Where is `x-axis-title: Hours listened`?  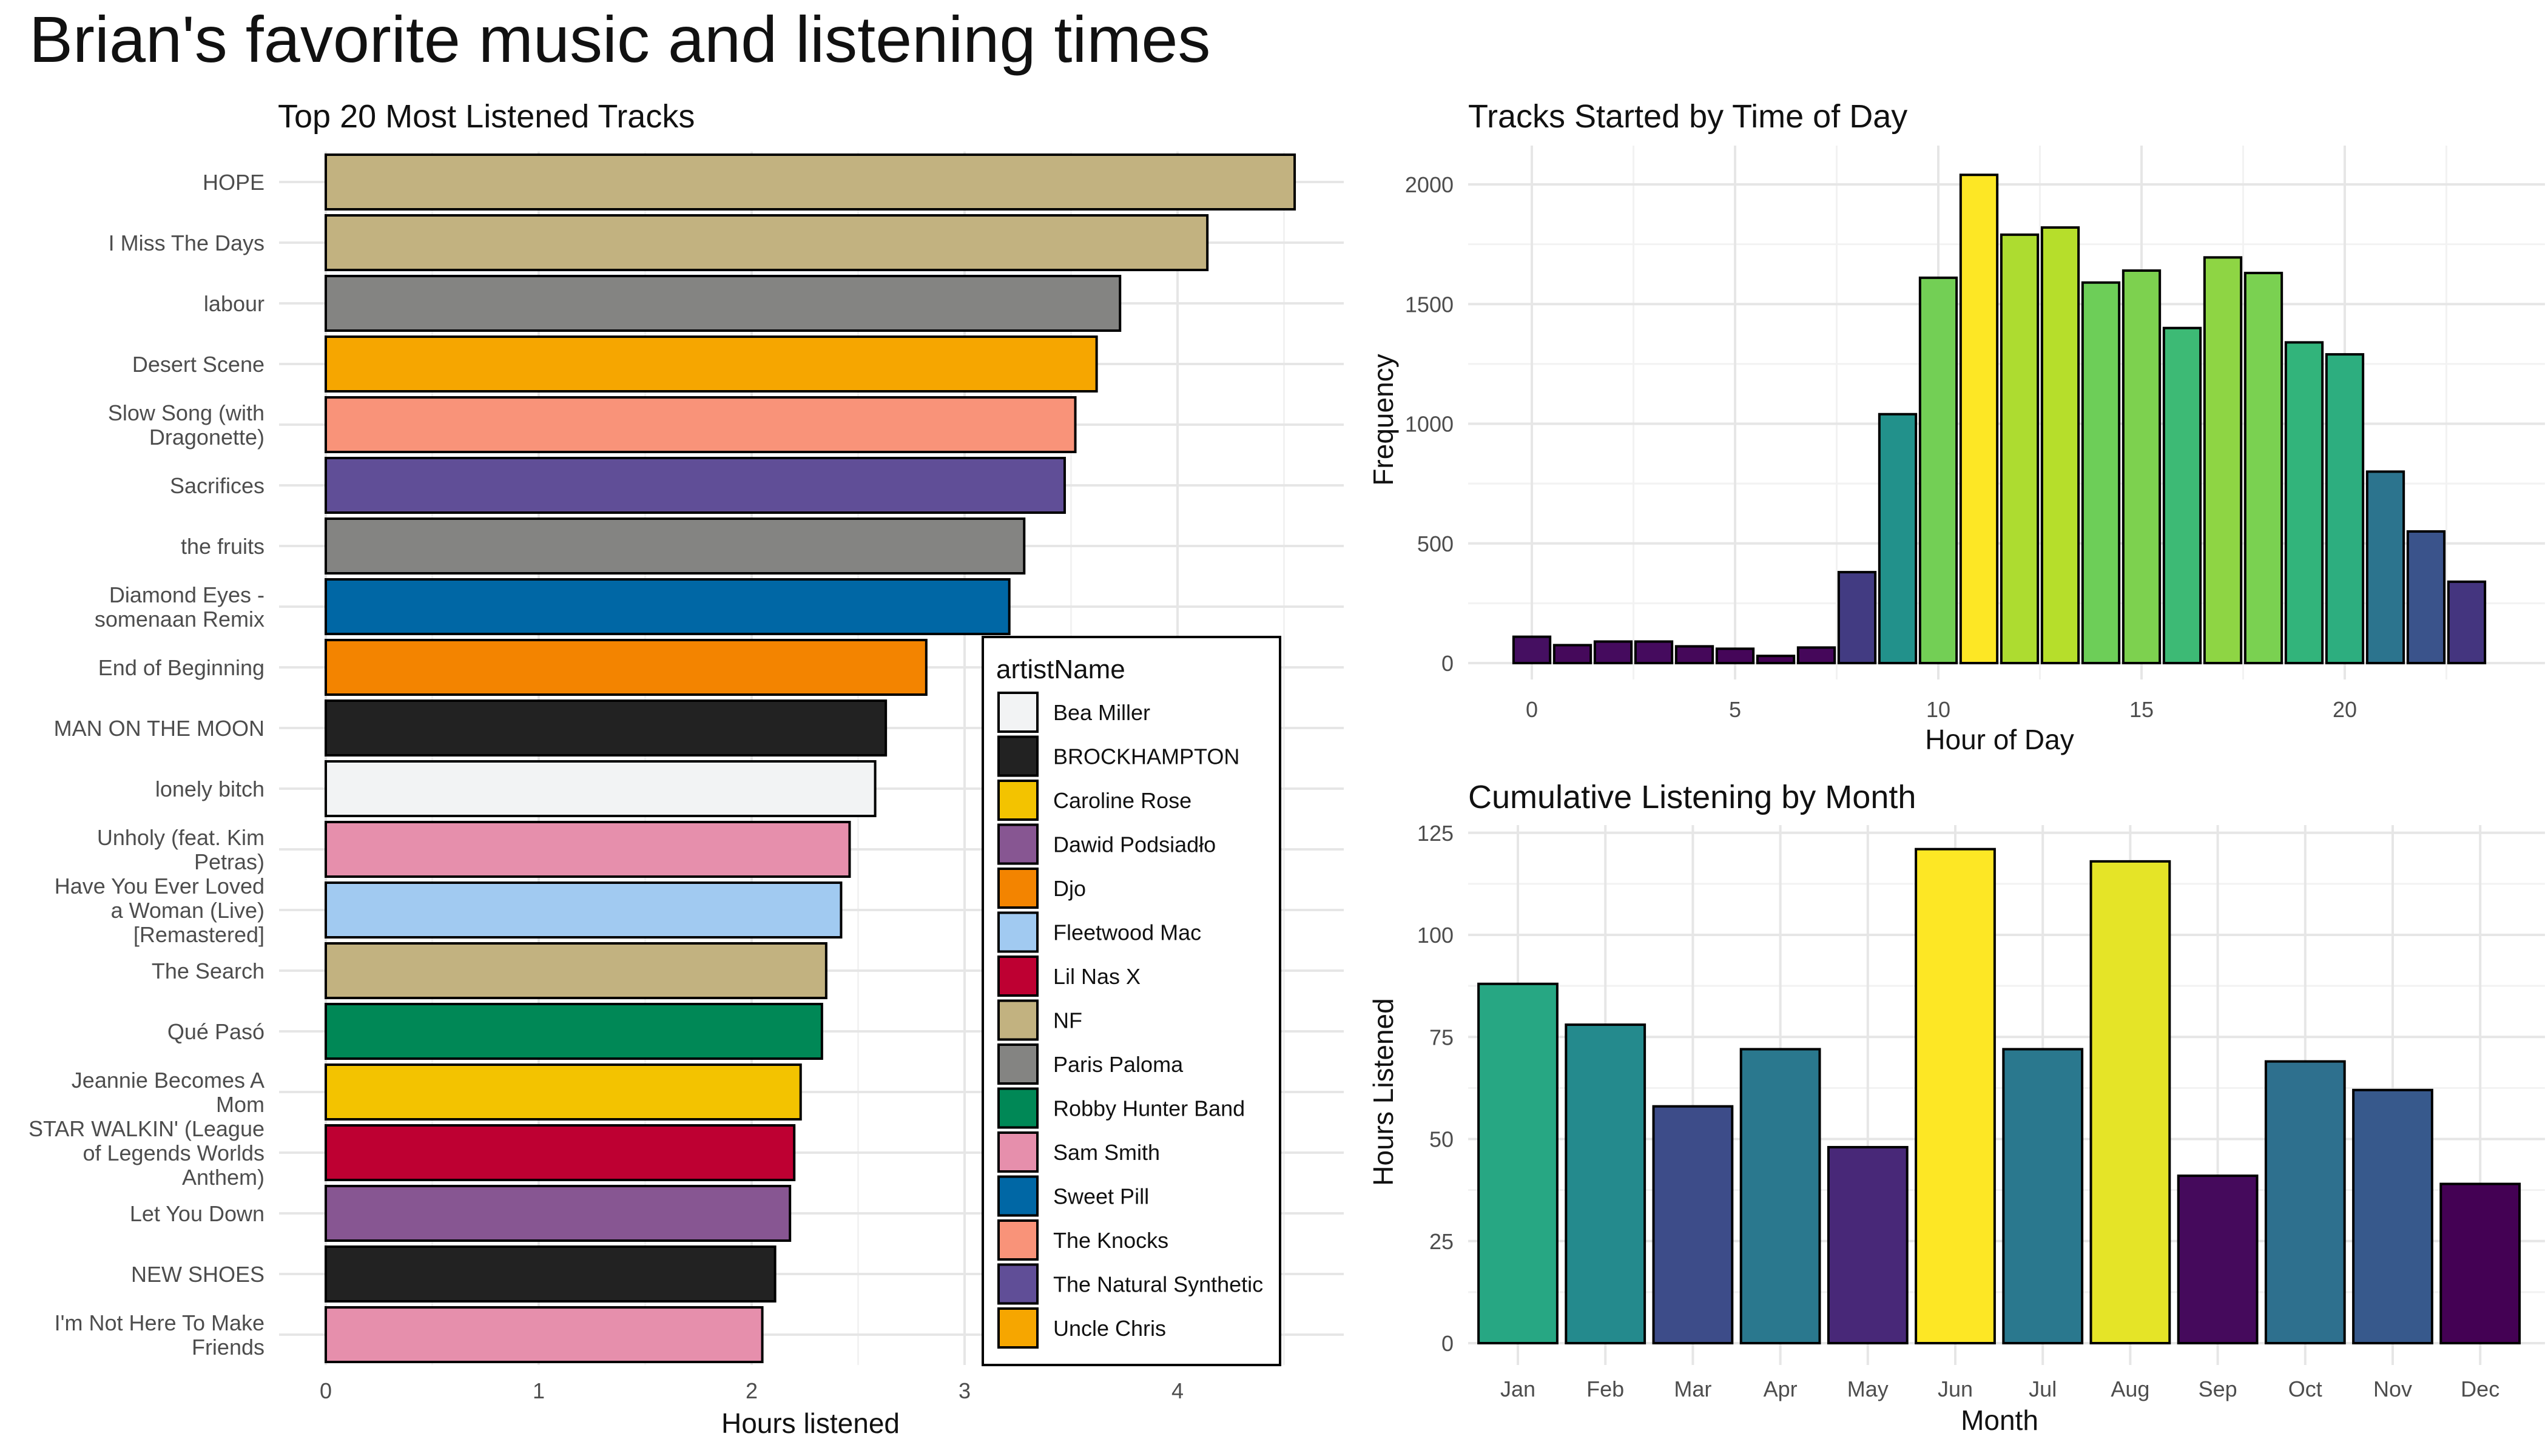 x-axis-title: Hours listened is located at coordinates (810, 1423).